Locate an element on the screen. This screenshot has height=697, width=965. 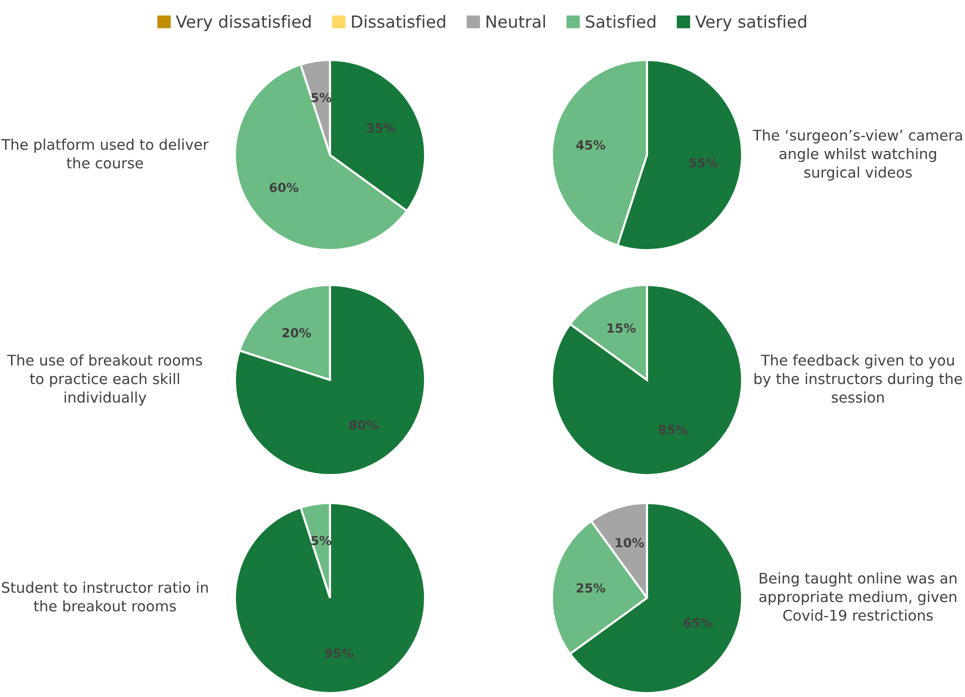
data-label: 60% is located at coordinates (284, 187).